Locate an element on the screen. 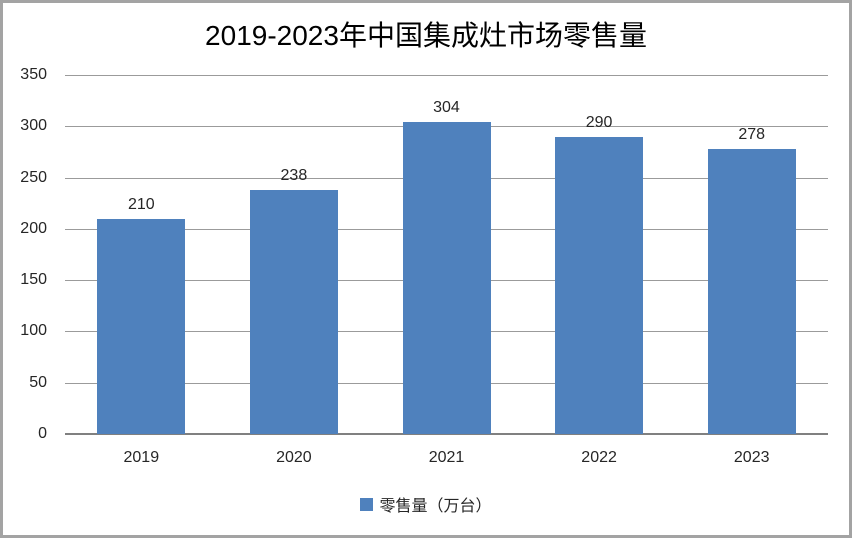 The height and width of the screenshot is (538, 852). y-axis-tick-label: 200 is located at coordinates (33, 228).